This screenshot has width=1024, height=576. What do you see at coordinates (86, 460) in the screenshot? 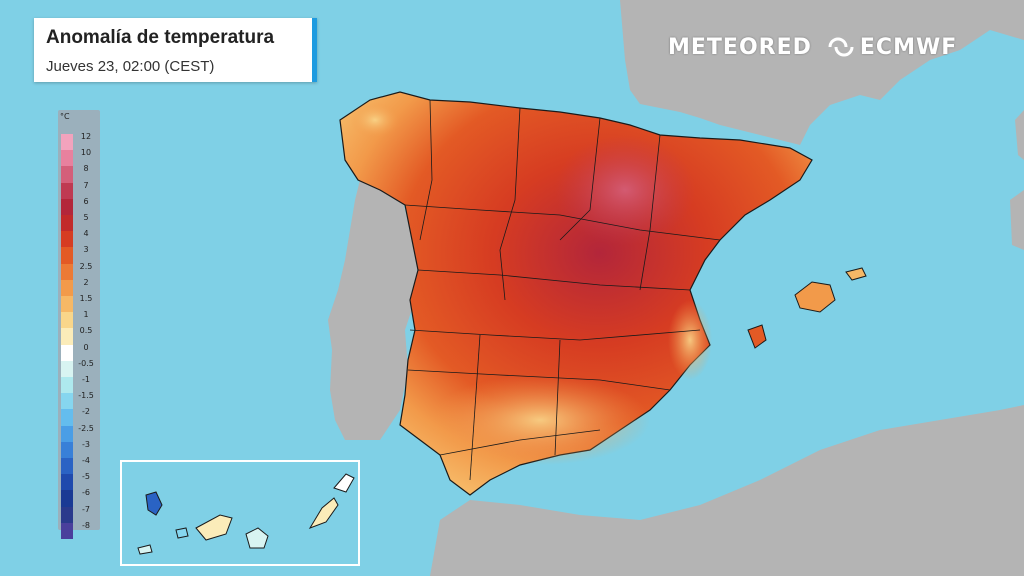
I see `legend-label: -4` at bounding box center [86, 460].